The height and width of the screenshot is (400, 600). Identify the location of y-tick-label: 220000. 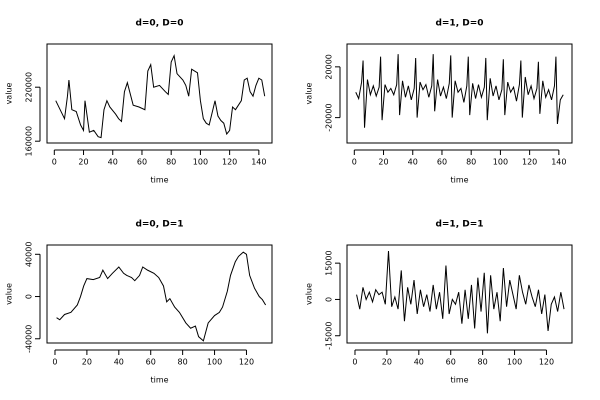
(29, 87).